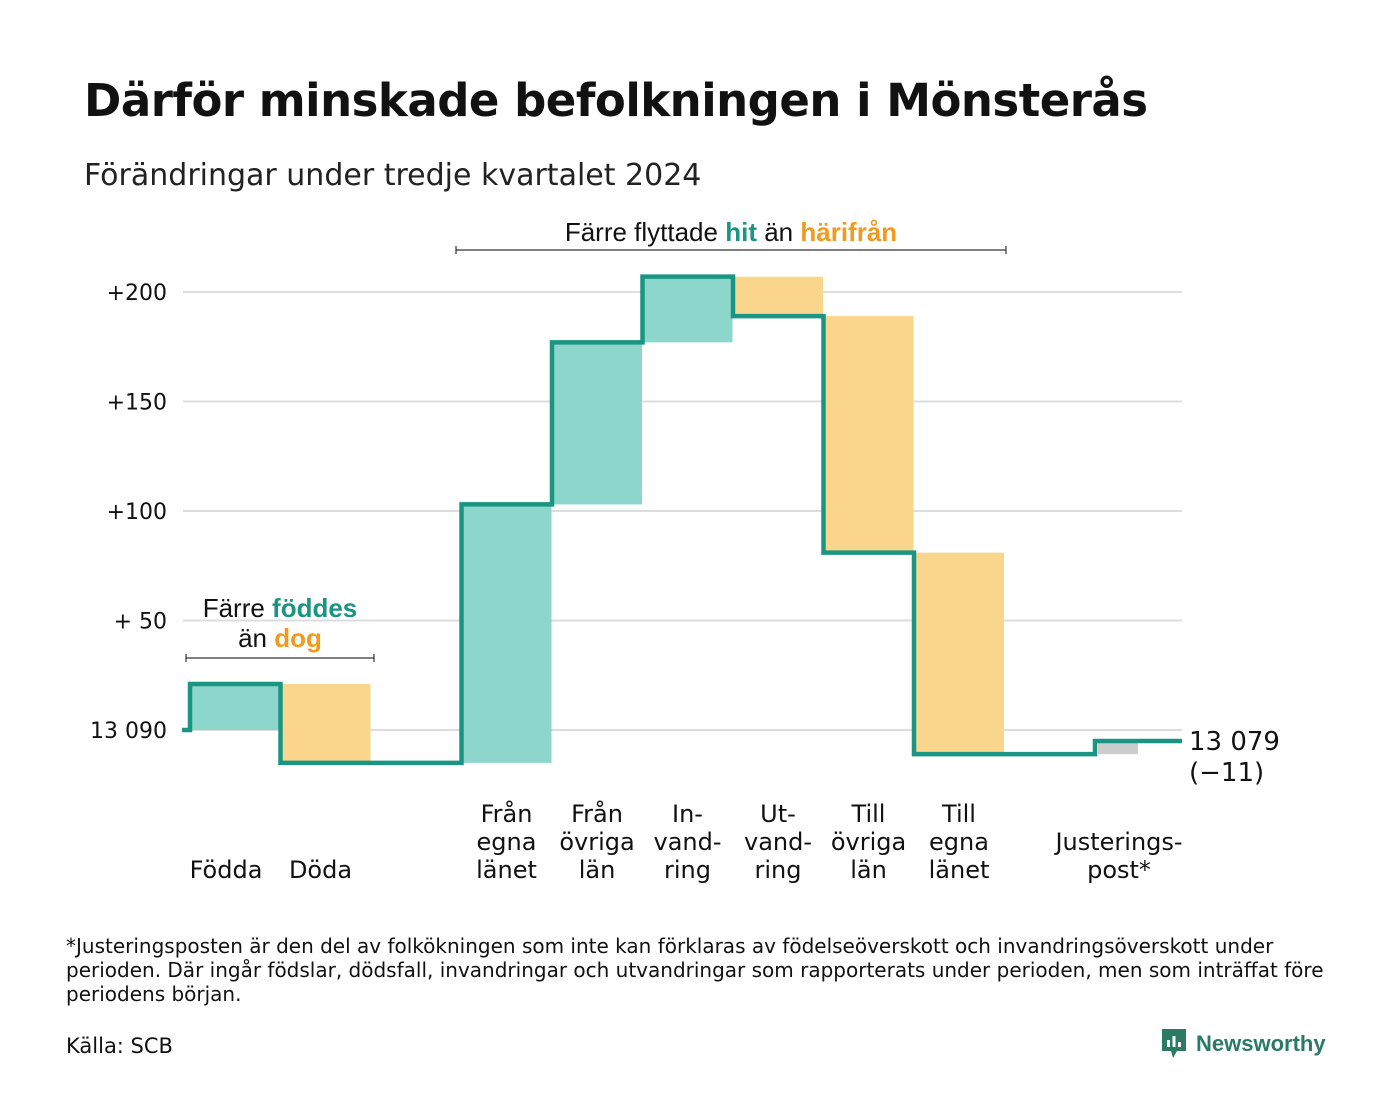 This screenshot has width=1400, height=1120. I want to click on annotation-segment: Färre, so click(237, 608).